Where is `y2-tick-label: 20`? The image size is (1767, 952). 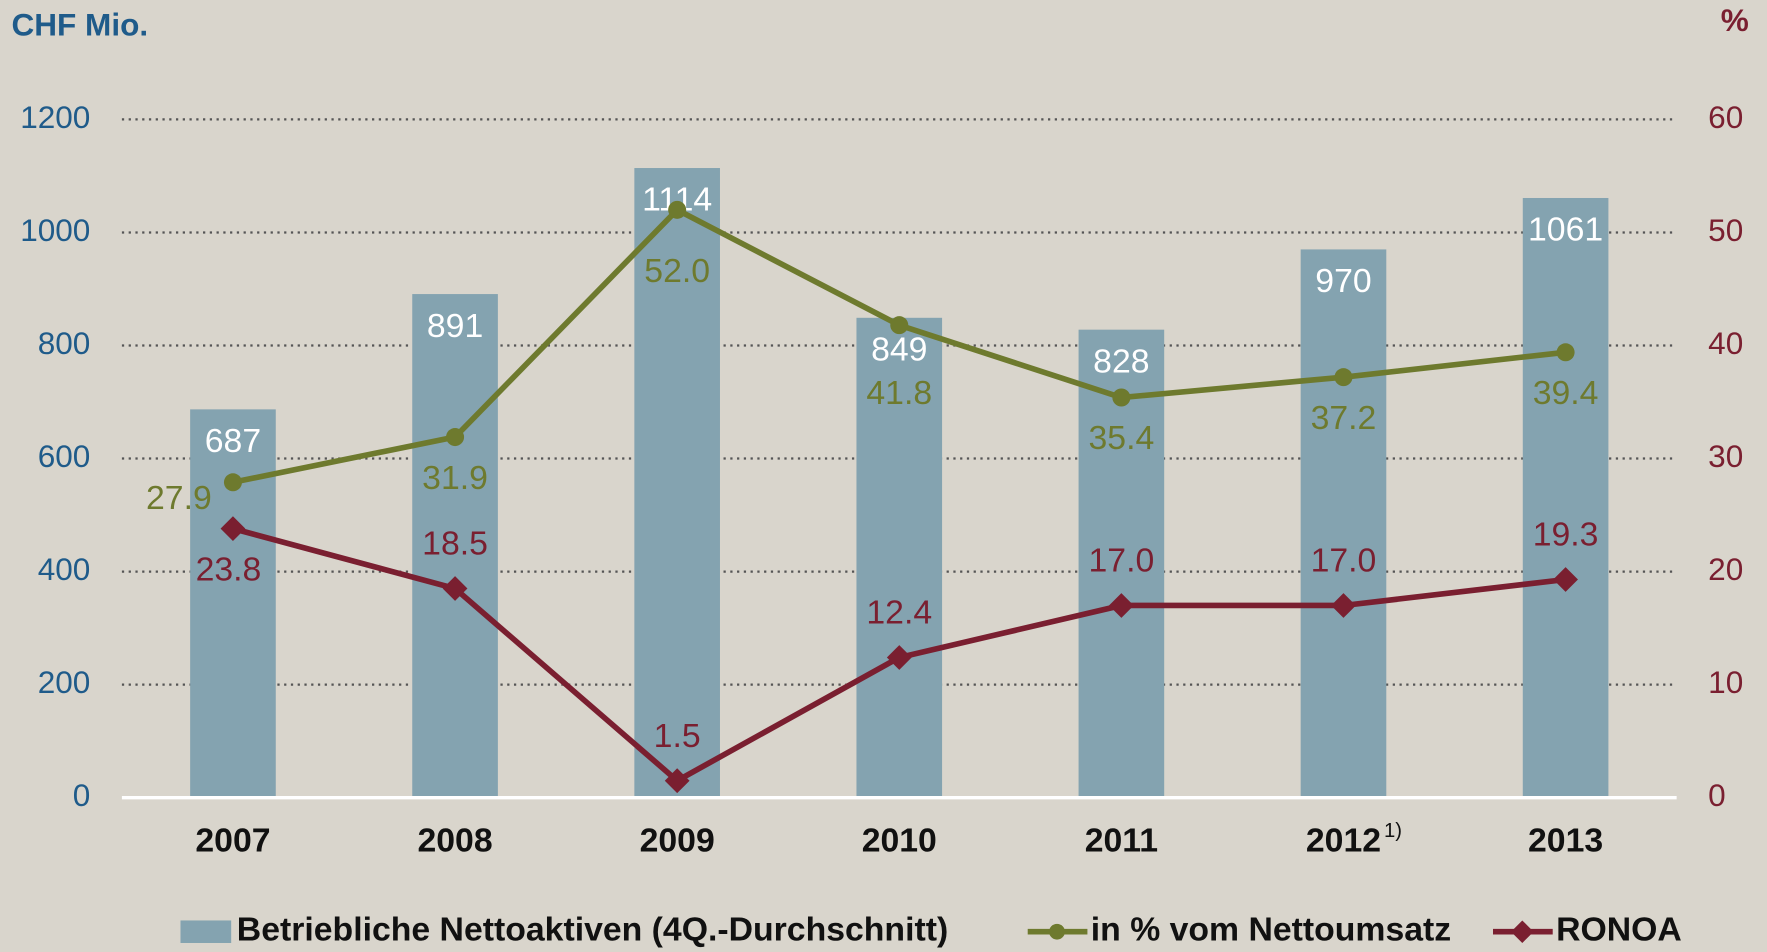
y2-tick-label: 20 is located at coordinates (1725, 569).